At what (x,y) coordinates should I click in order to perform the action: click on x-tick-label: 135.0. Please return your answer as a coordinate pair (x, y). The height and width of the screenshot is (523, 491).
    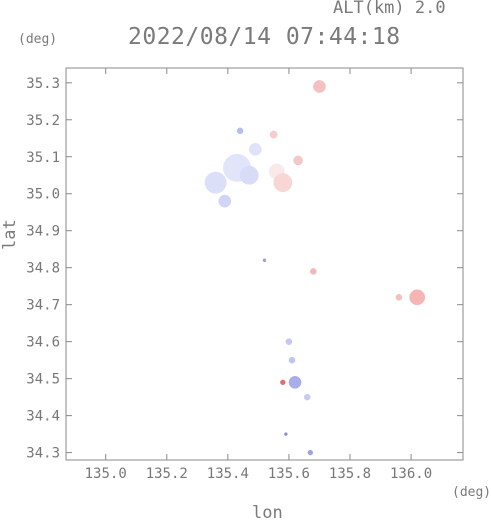
    Looking at the image, I should click on (106, 474).